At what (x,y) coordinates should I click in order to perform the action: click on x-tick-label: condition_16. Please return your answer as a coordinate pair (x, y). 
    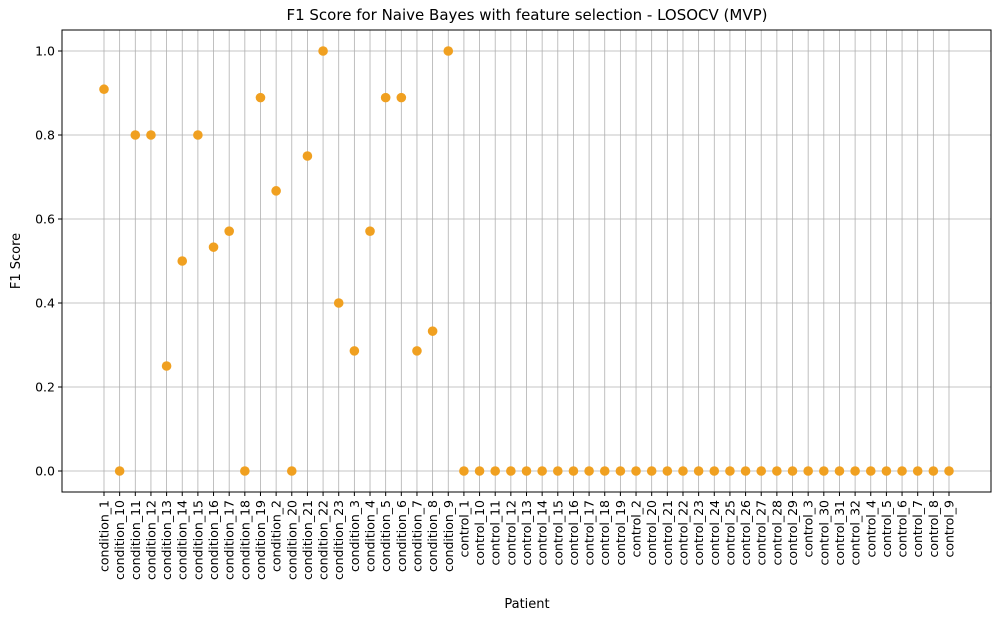
    Looking at the image, I should click on (213, 540).